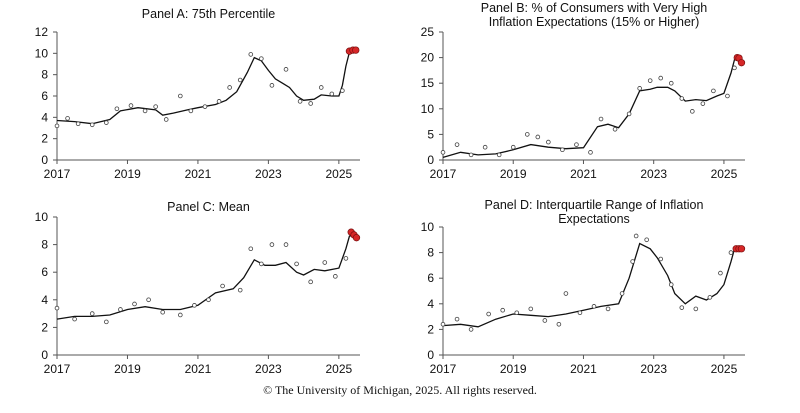  Describe the element at coordinates (57, 369) in the screenshot. I see `panel-c-x-tick-label: 2017` at that location.